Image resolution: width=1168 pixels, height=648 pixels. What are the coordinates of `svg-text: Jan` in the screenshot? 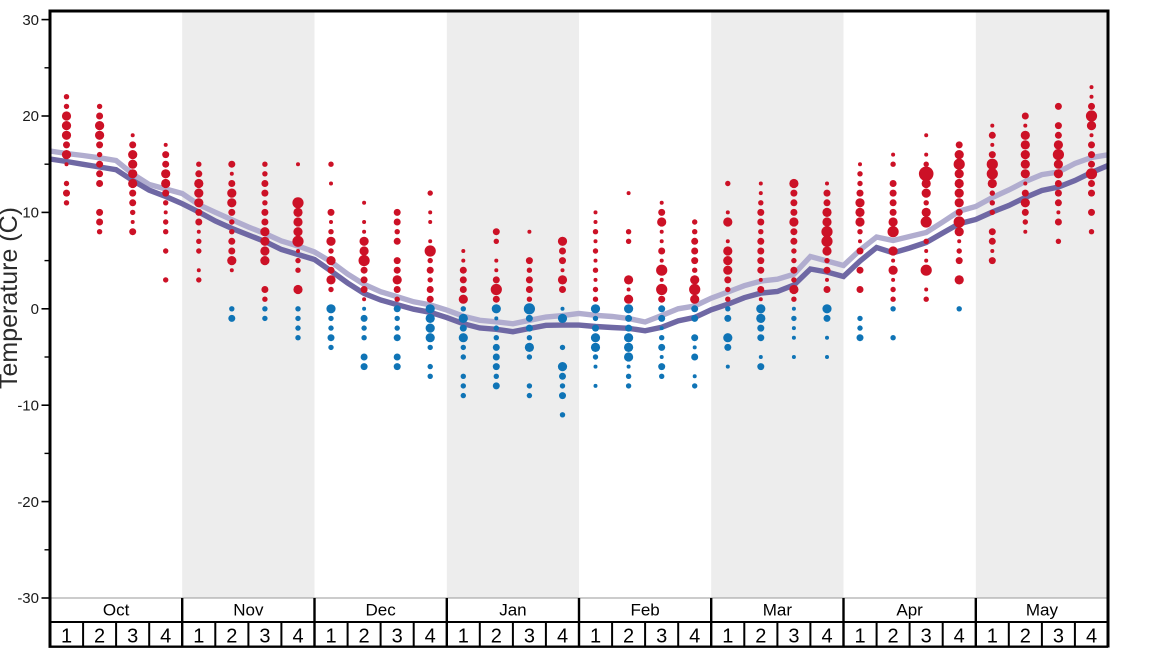 It's located at (512, 610).